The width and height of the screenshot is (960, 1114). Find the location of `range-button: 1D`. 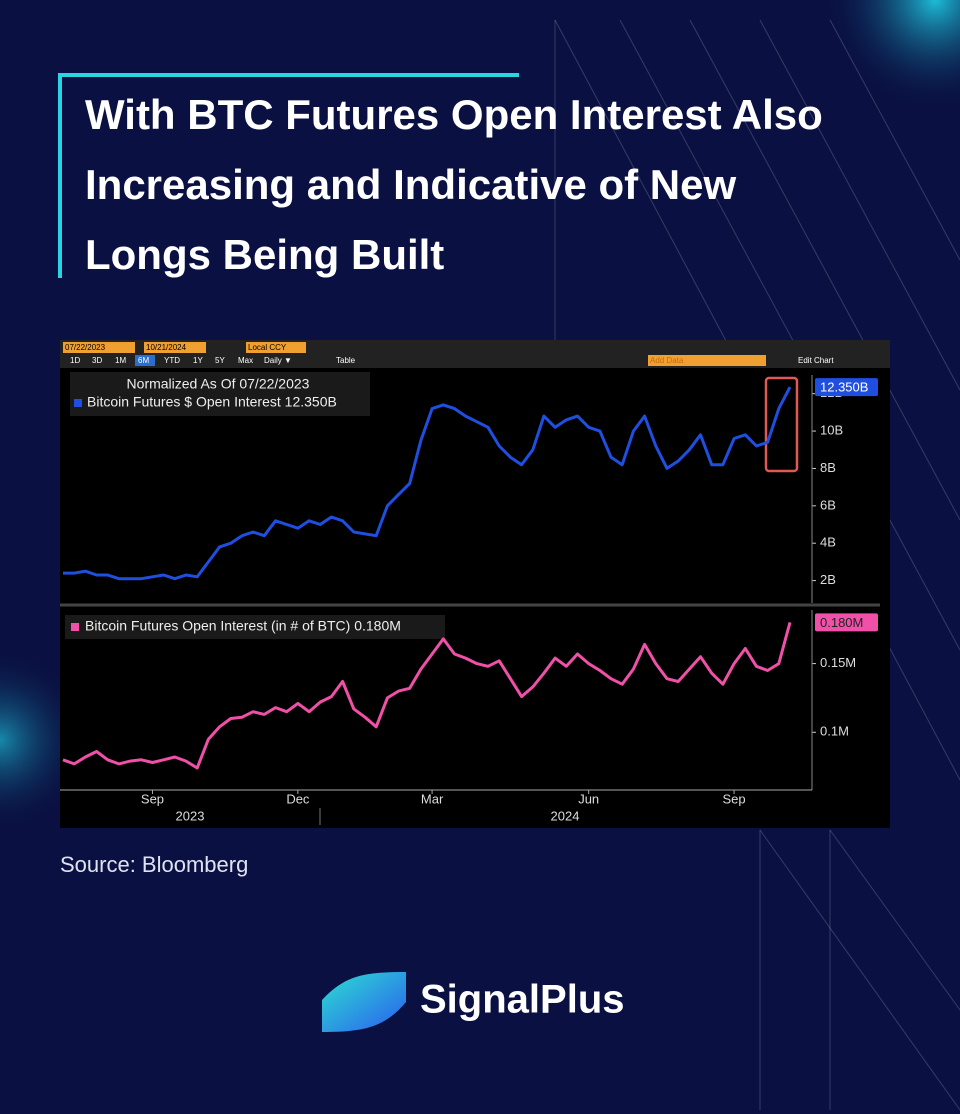

range-button: 1D is located at coordinates (75, 360).